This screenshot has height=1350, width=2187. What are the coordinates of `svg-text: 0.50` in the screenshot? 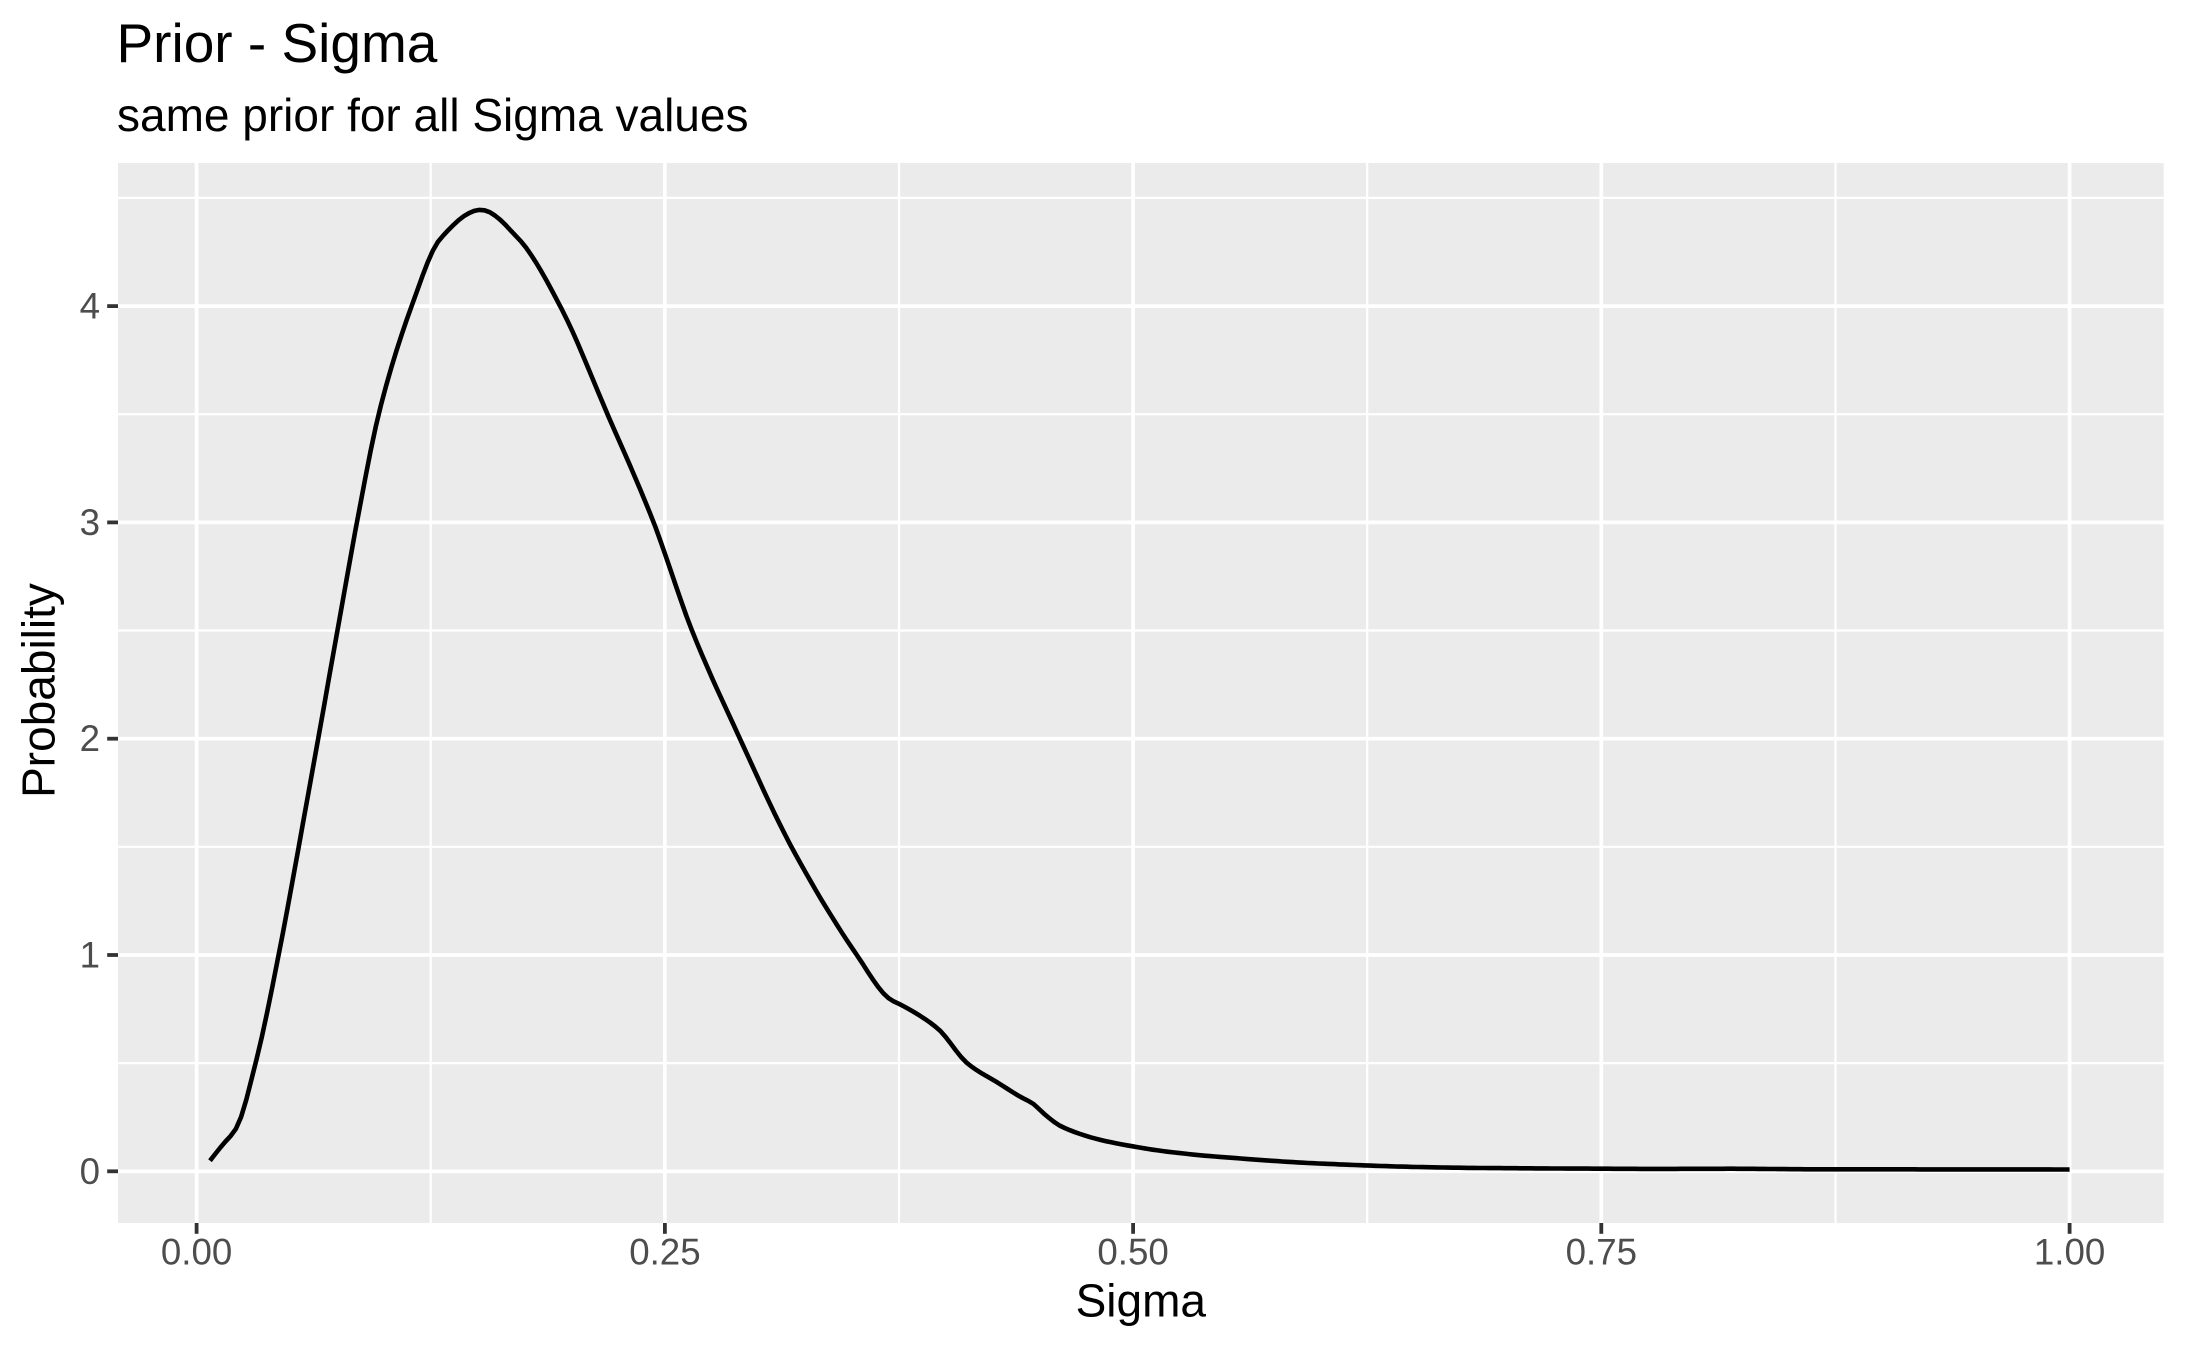 It's located at (1132, 1252).